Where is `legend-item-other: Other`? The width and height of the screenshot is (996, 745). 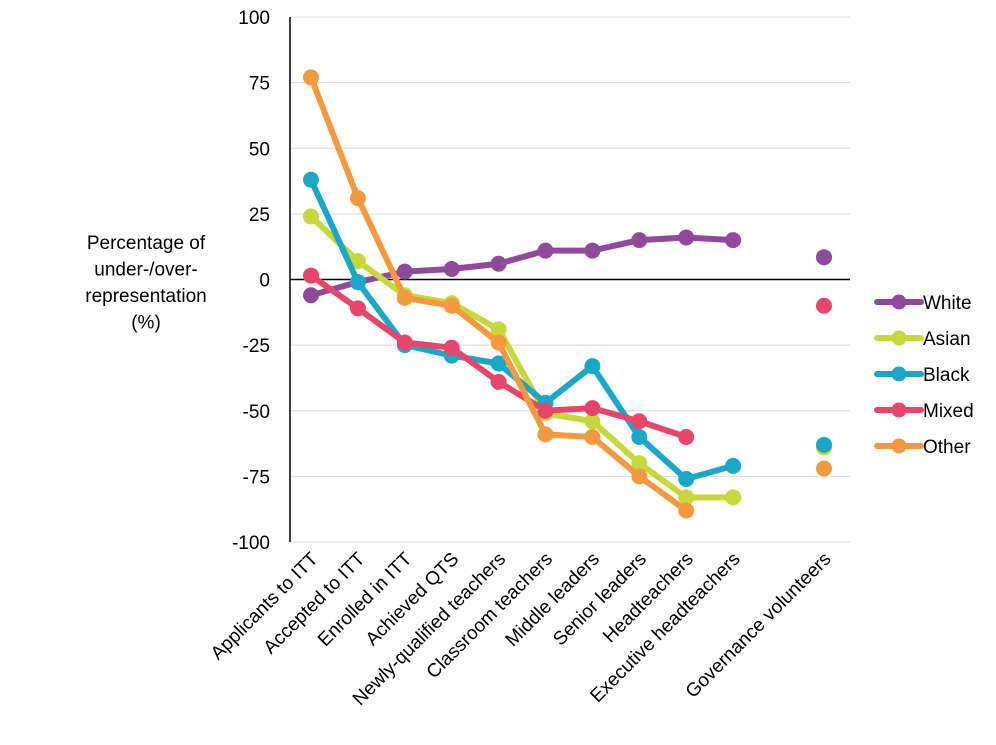
legend-item-other: Other is located at coordinates (922, 447).